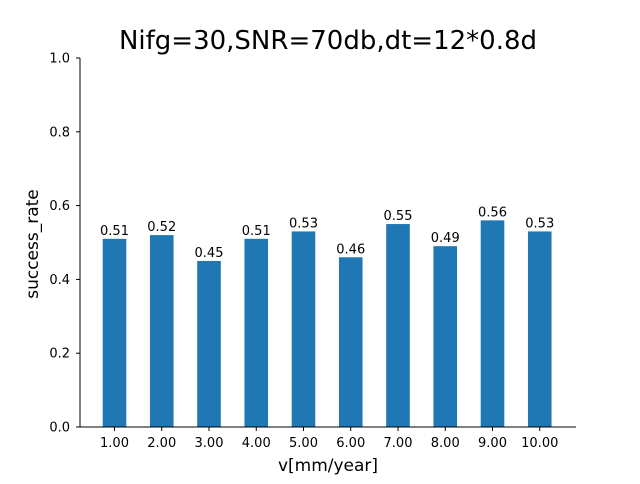  Describe the element at coordinates (492, 443) in the screenshot. I see `x-tick-label: 9.00` at that location.